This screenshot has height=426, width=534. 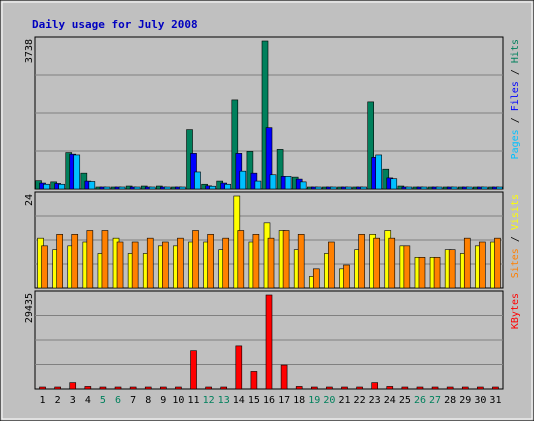 I want to click on panel-kbytes-legend: KBytes, so click(x=515, y=311).